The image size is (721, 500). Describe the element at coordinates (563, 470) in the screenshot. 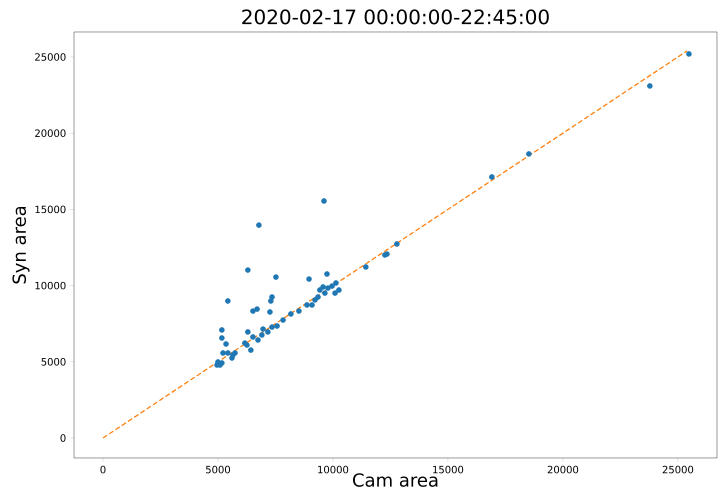

I see `x-tick-label: 20000` at that location.